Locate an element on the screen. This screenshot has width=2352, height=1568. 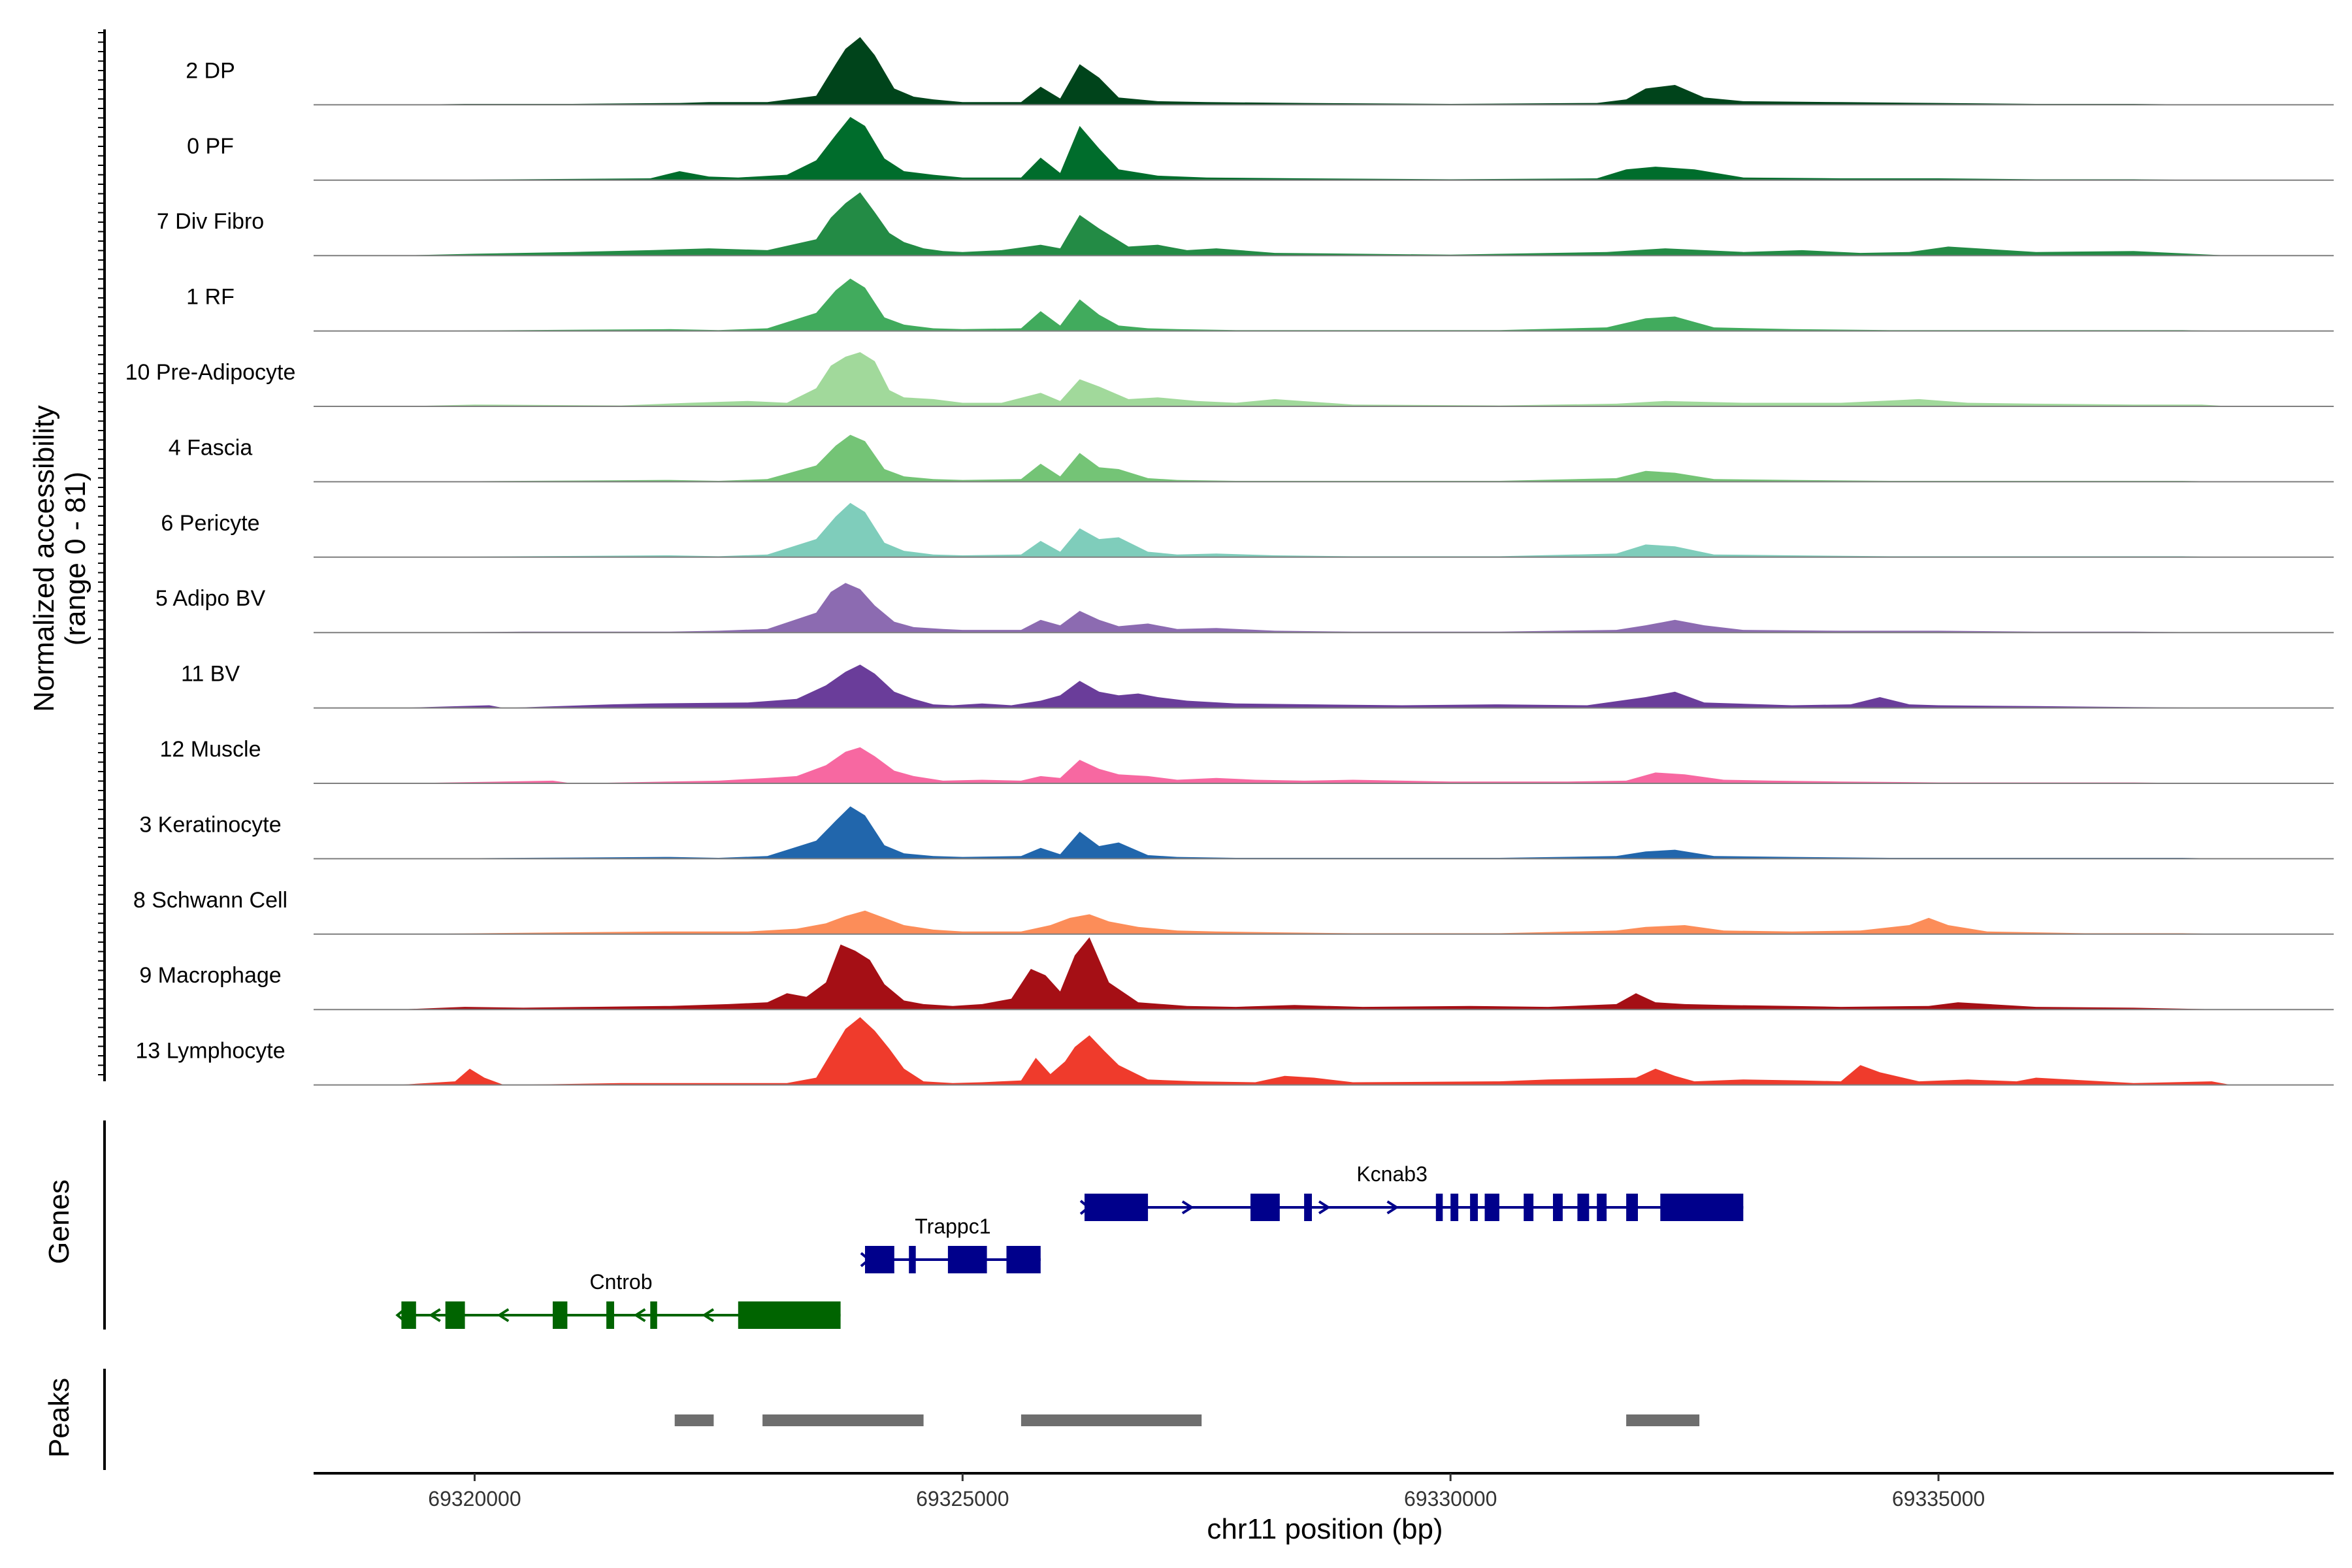
track-7: 6 Pericyte is located at coordinates (1247, 530).